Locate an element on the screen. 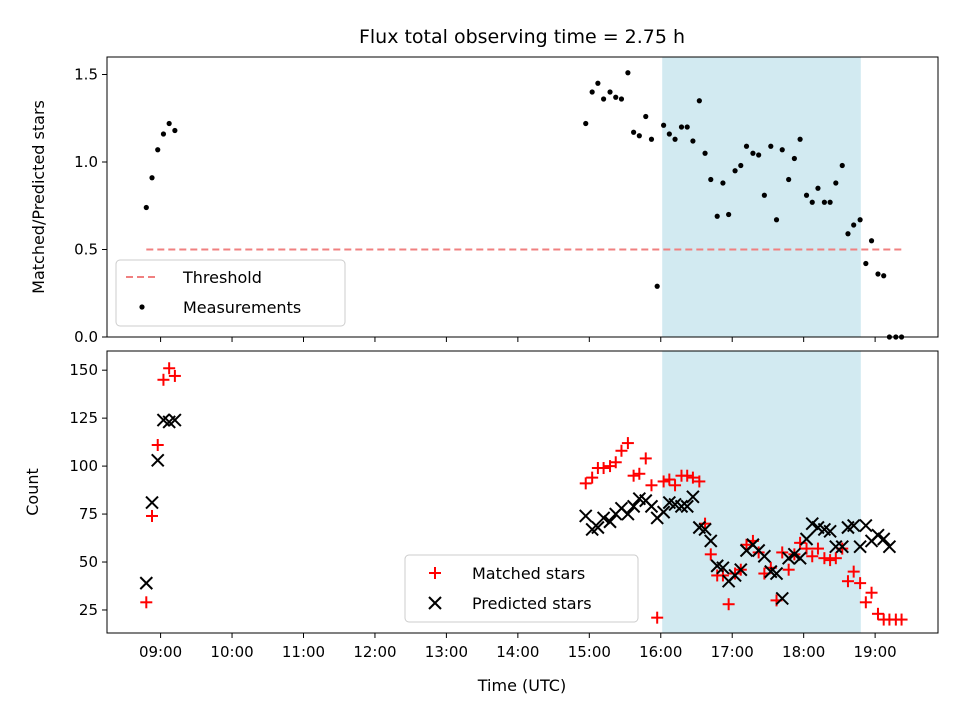  bottom-highlight-span is located at coordinates (761, 492).